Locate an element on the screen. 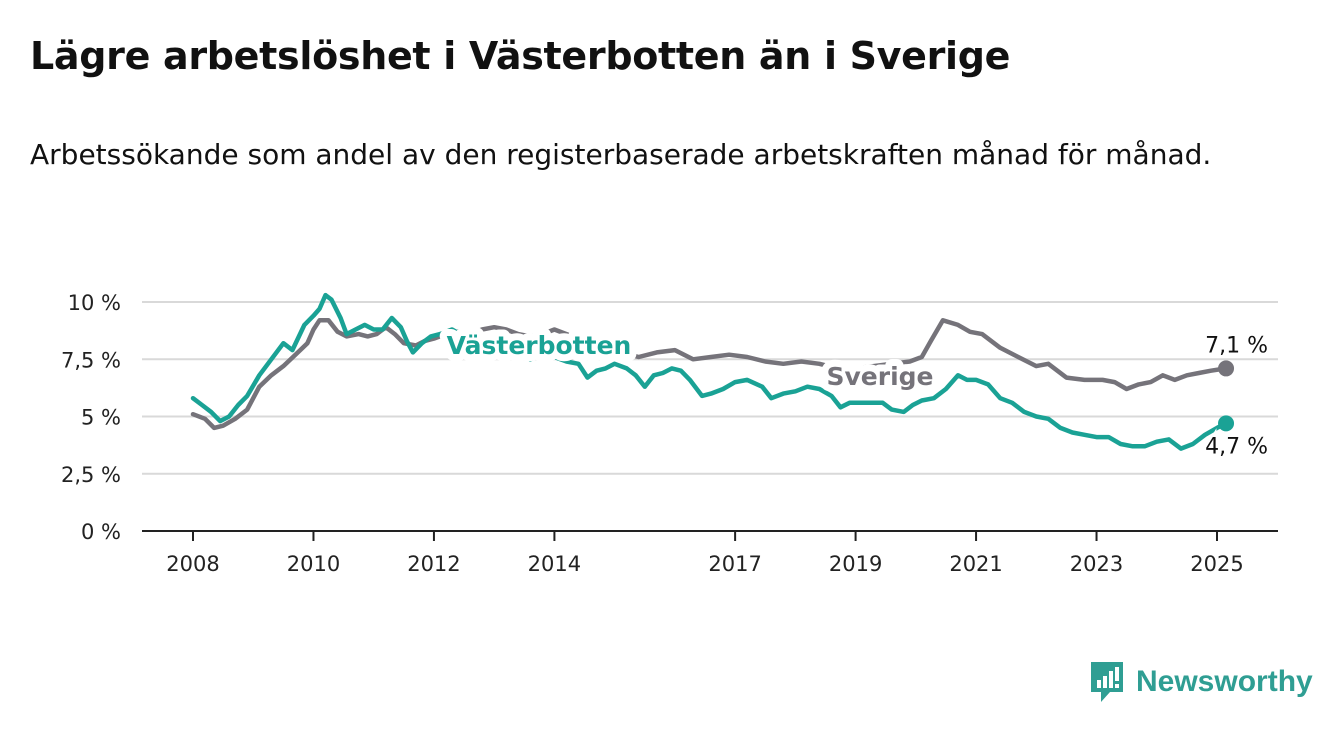 This screenshot has width=1340, height=734. y-tick-label: 7,5 % is located at coordinates (91, 360).